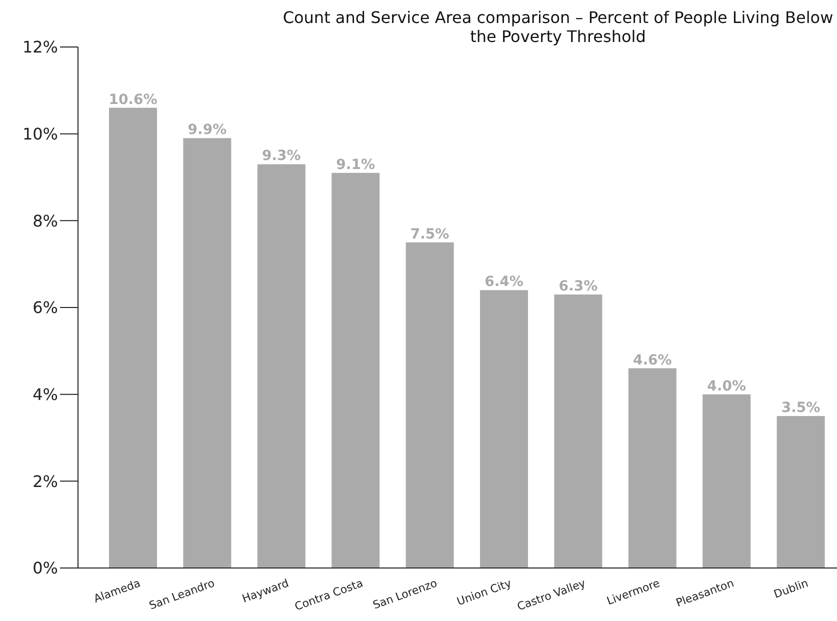 Image resolution: width=837 pixels, height=621 pixels. Describe the element at coordinates (652, 360) in the screenshot. I see `data-label: 4.6%` at that location.